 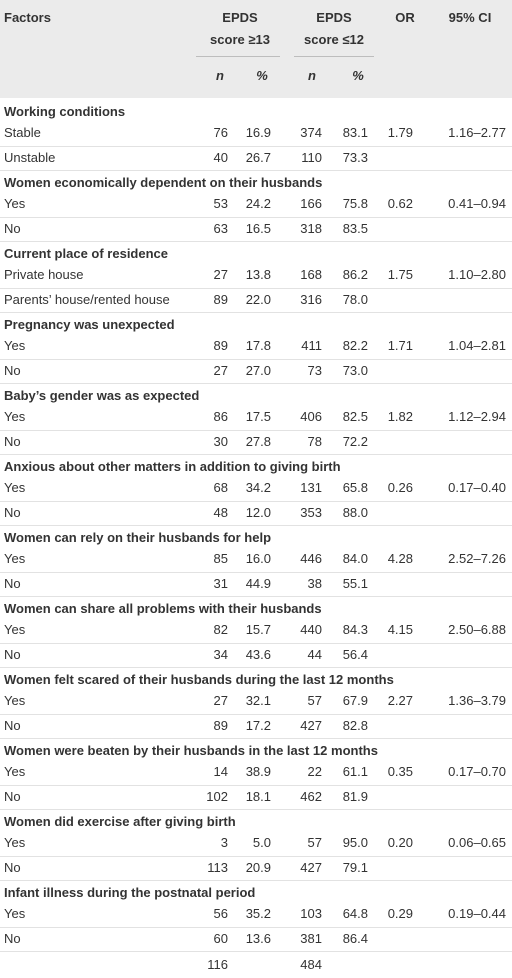 What do you see at coordinates (258, 629) in the screenshot?
I see `cell: 15.7` at bounding box center [258, 629].